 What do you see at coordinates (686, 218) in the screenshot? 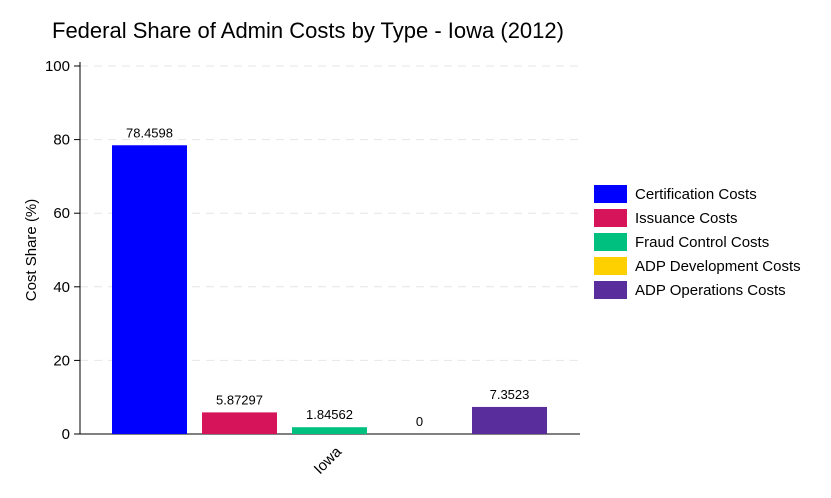
I see `legend-label: Issuance Costs` at bounding box center [686, 218].